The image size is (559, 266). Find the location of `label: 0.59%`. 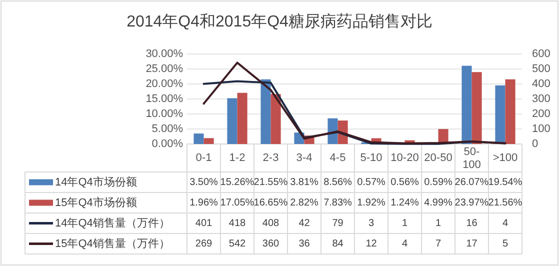

label: 0.59% is located at coordinates (438, 182).